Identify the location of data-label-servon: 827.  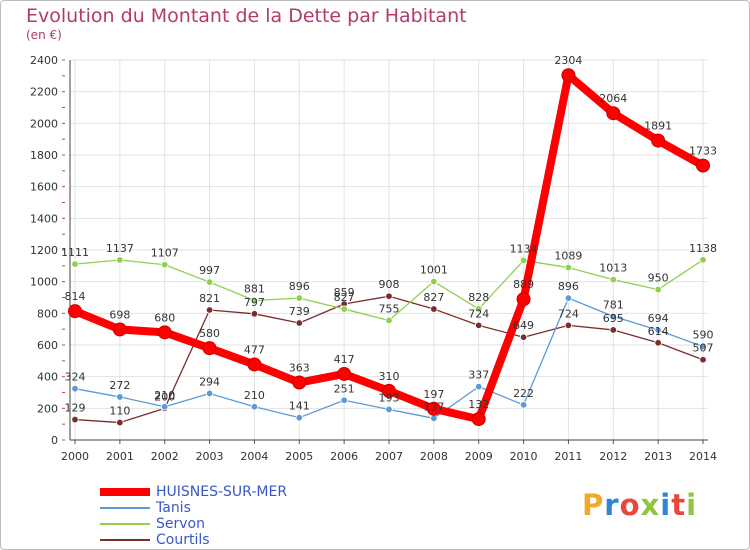
(344, 297).